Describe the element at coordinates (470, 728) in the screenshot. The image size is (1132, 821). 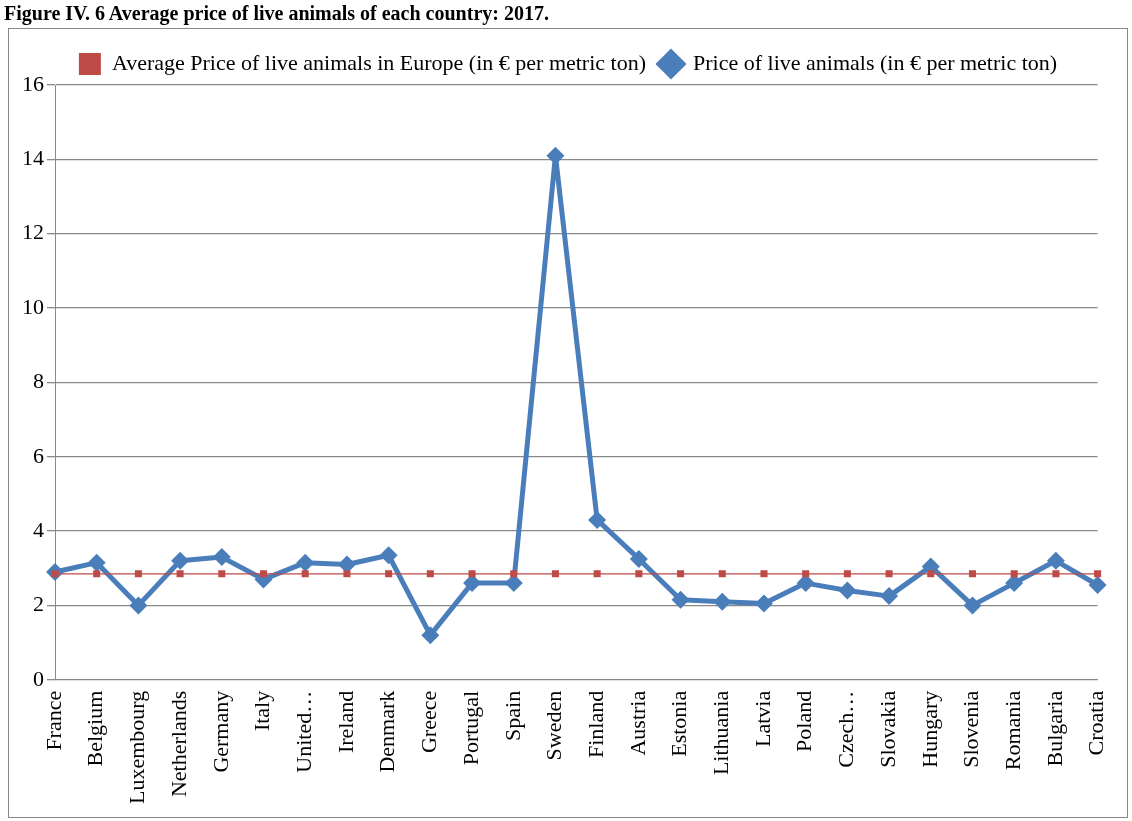
I see `x-tick-label: Portugal` at that location.